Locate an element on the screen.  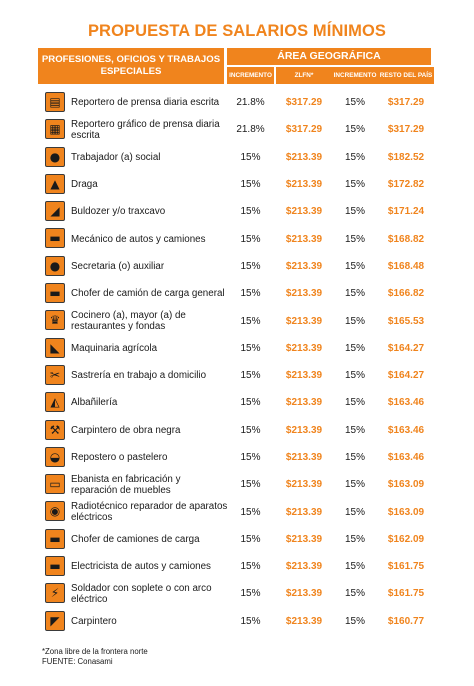
cake-icon: ◒ is located at coordinates (55, 456).